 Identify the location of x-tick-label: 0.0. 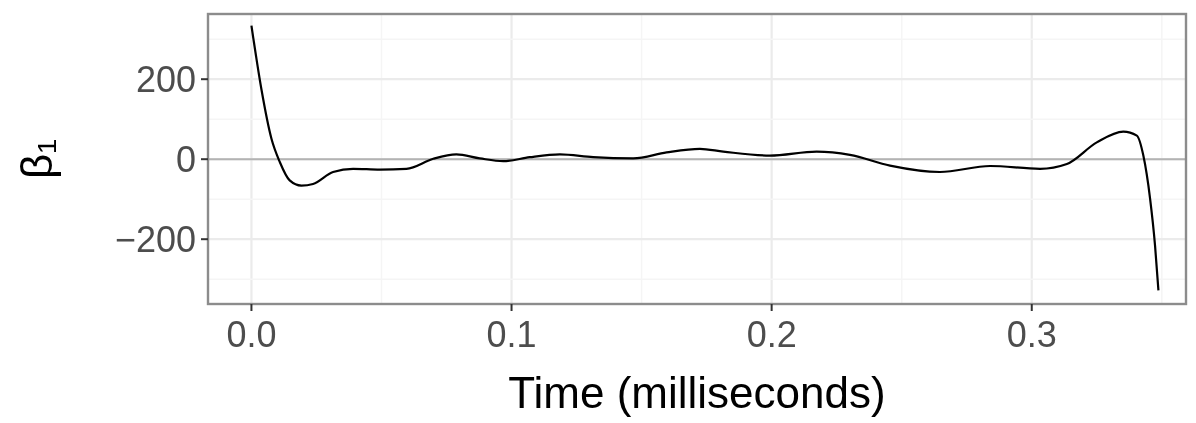
(251, 334).